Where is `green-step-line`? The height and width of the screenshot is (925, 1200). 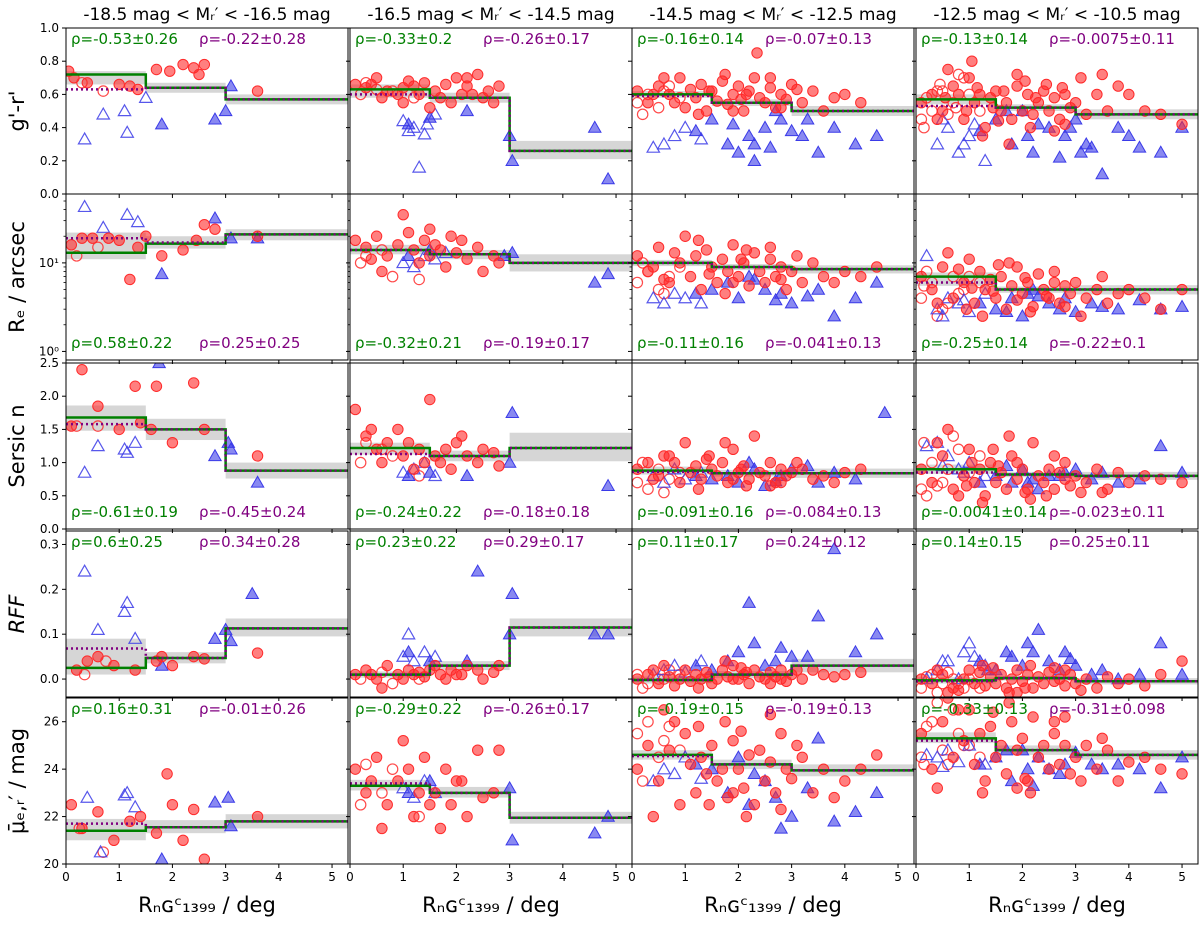 green-step-line is located at coordinates (1057, 747).